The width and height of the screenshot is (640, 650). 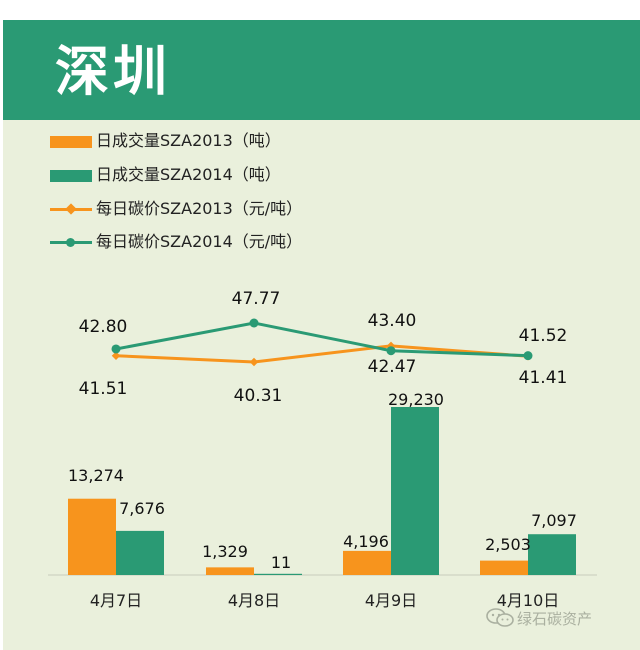 I want to click on price-data-label: 47.77, so click(x=256, y=299).